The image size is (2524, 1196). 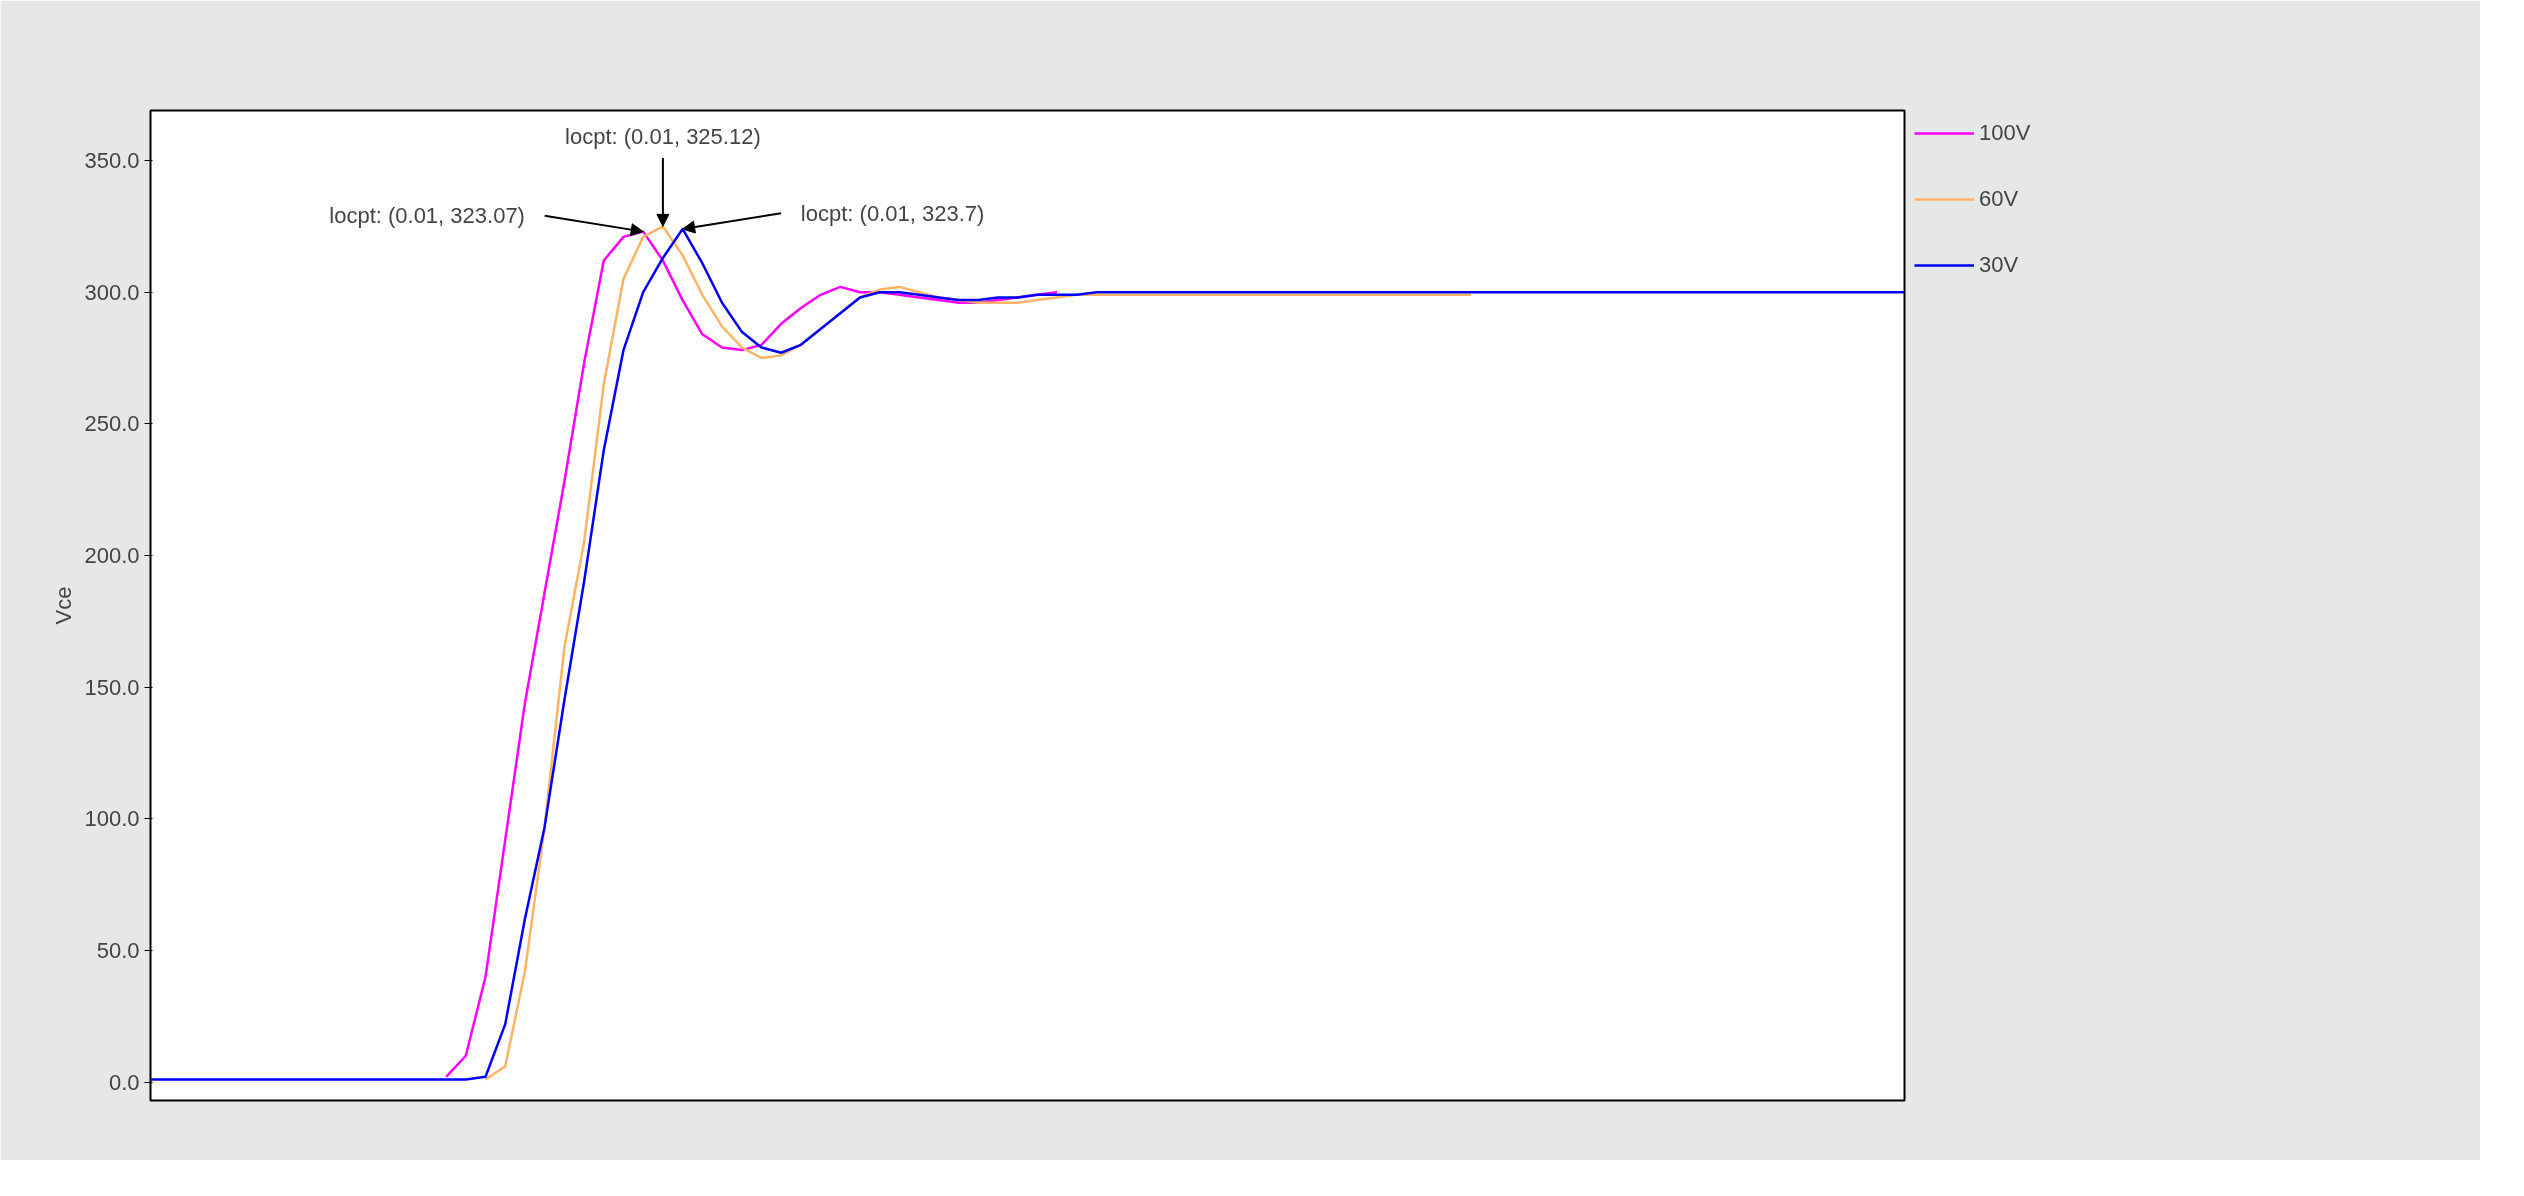 What do you see at coordinates (2005, 133) in the screenshot?
I see `legend-label: 100V` at bounding box center [2005, 133].